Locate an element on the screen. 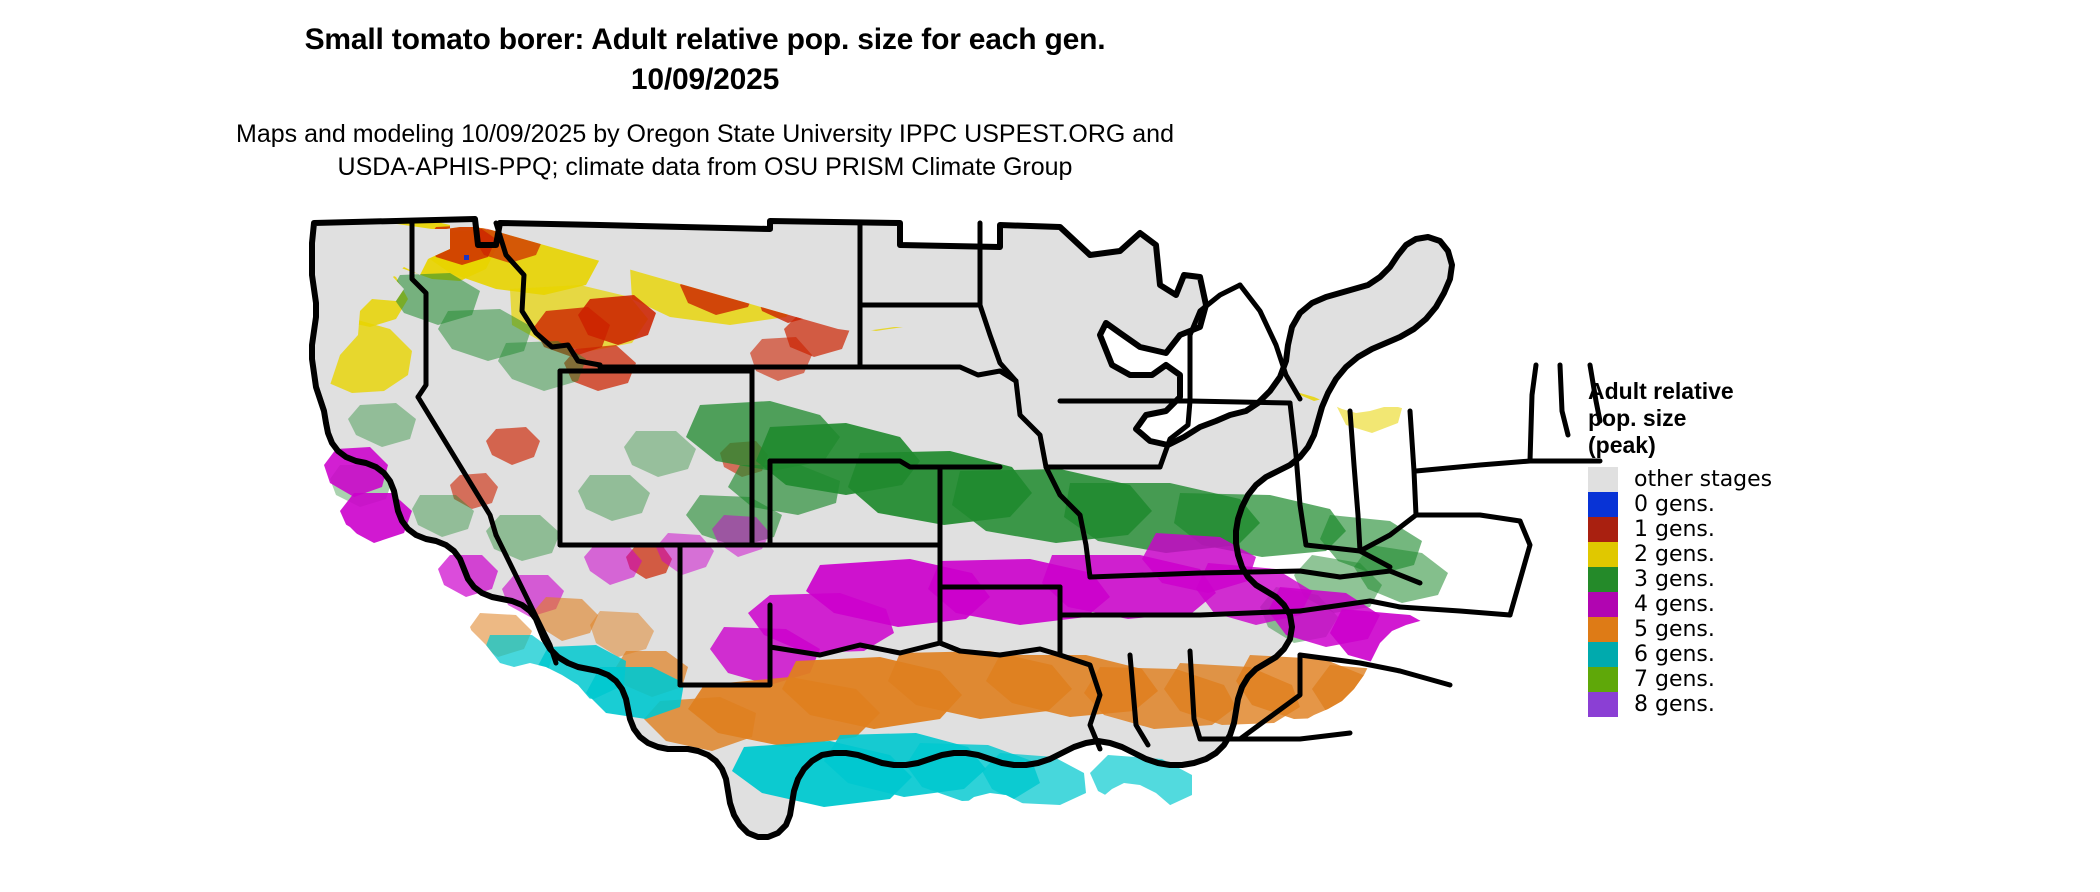 The image size is (2100, 892). state-border-al-tn is located at coordinates (1250, 613).